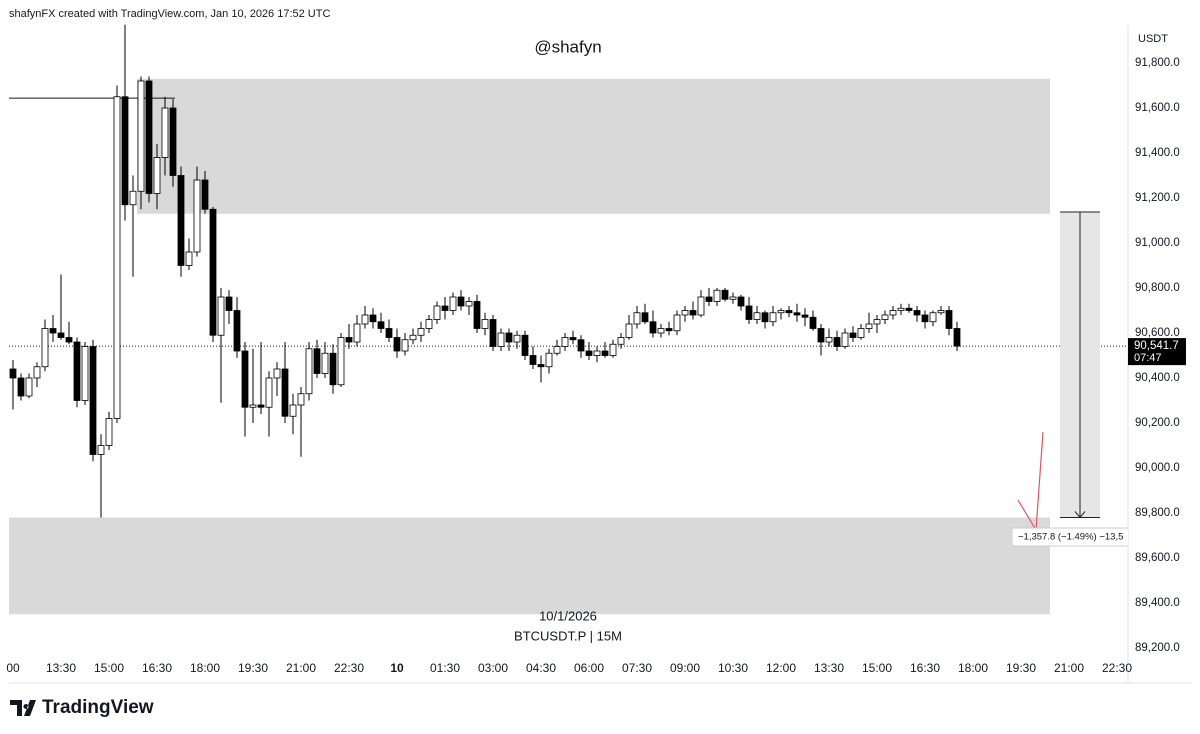 The height and width of the screenshot is (734, 1200). What do you see at coordinates (1157, 468) in the screenshot?
I see `y-tick-label: 90,000.0` at bounding box center [1157, 468].